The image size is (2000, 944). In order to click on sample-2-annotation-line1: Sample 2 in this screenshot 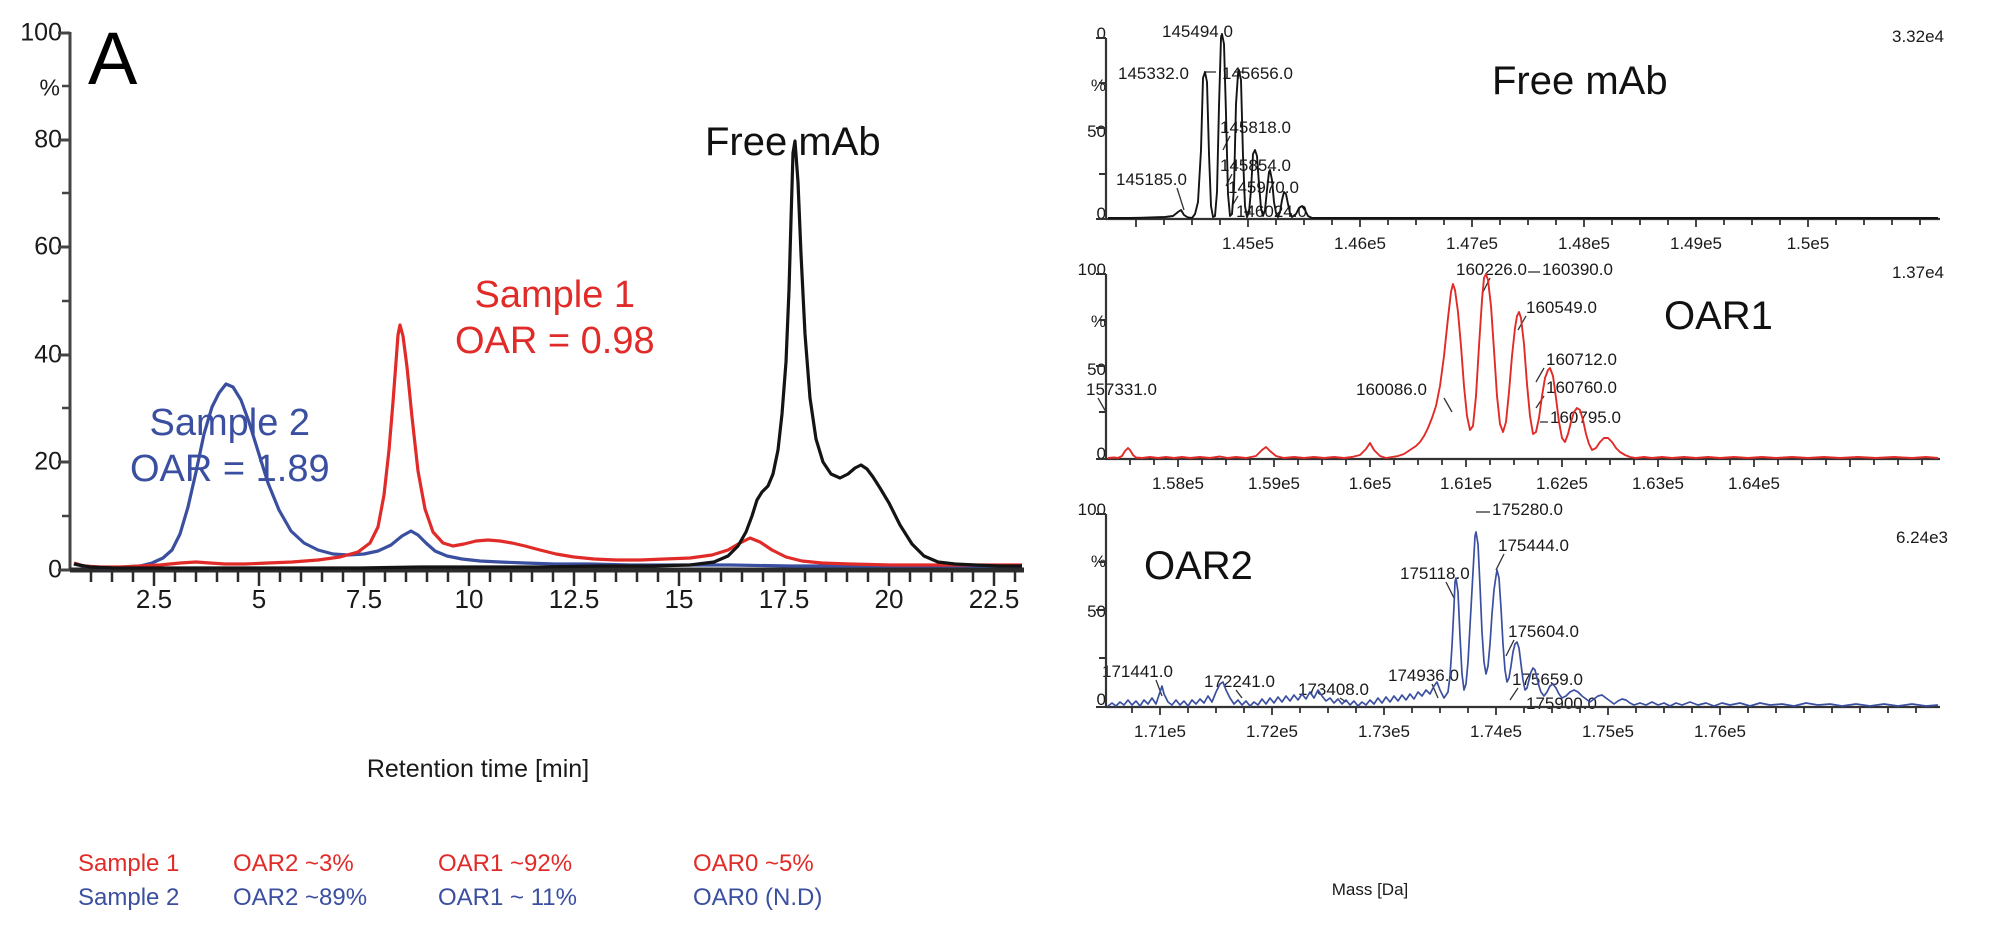, I will do `click(230, 423)`.